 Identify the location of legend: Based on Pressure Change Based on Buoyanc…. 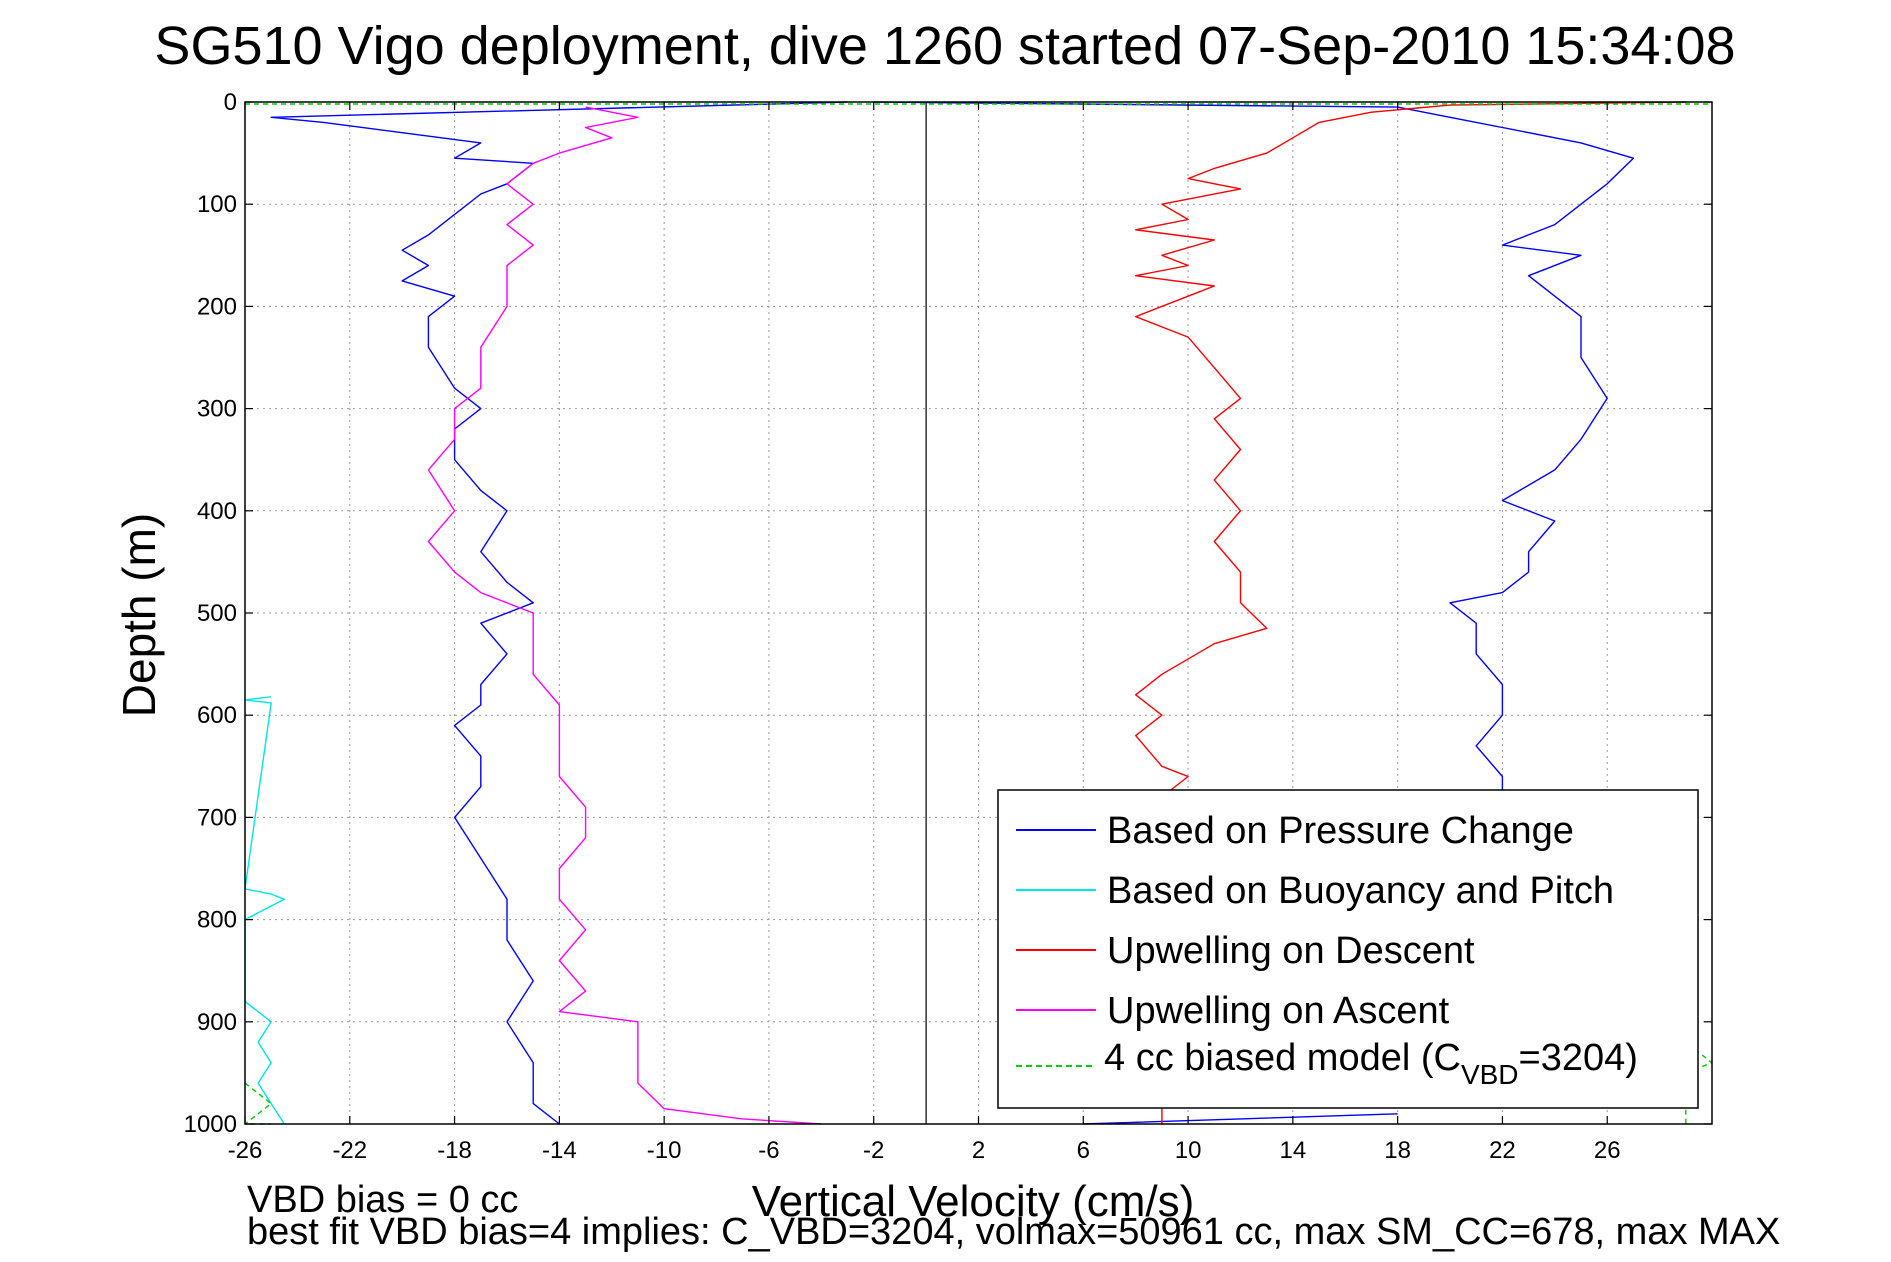
(1348, 949).